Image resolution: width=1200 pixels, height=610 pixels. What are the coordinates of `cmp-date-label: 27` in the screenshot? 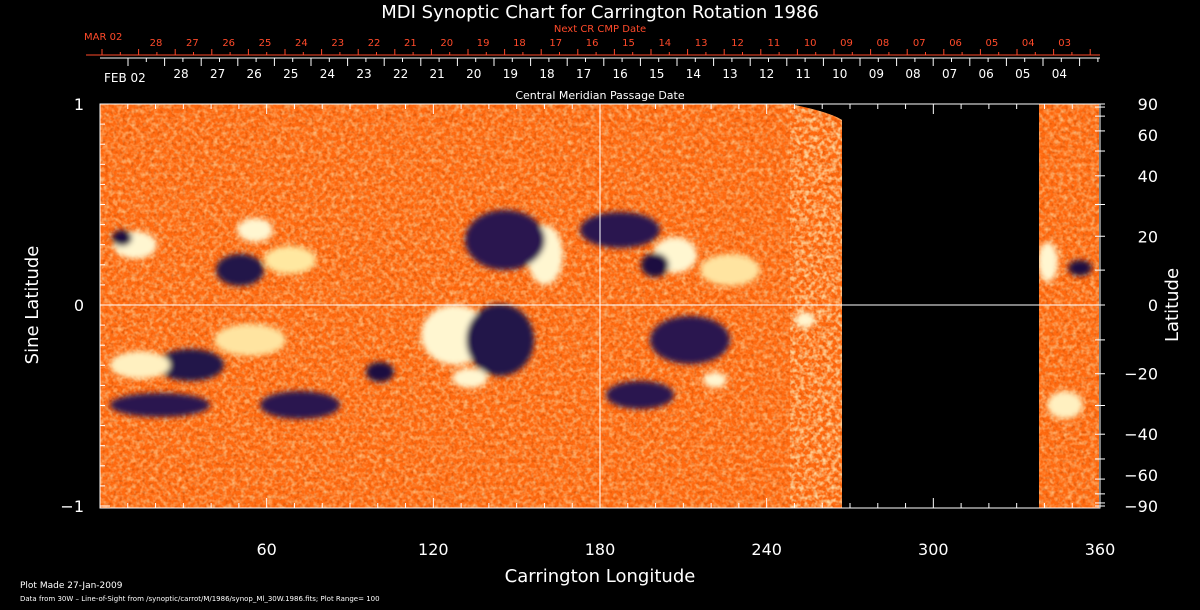 It's located at (217, 74).